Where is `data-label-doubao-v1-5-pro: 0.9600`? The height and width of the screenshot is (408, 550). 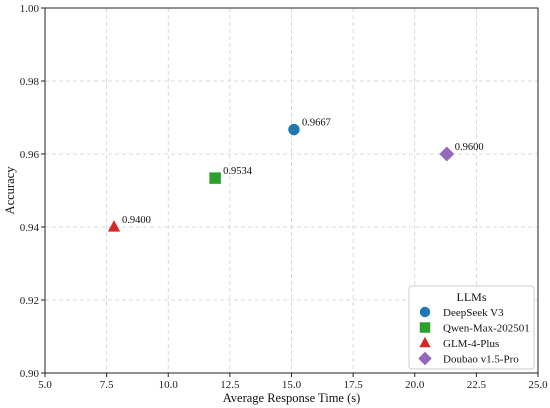 data-label-doubao-v1-5-pro: 0.9600 is located at coordinates (469, 147).